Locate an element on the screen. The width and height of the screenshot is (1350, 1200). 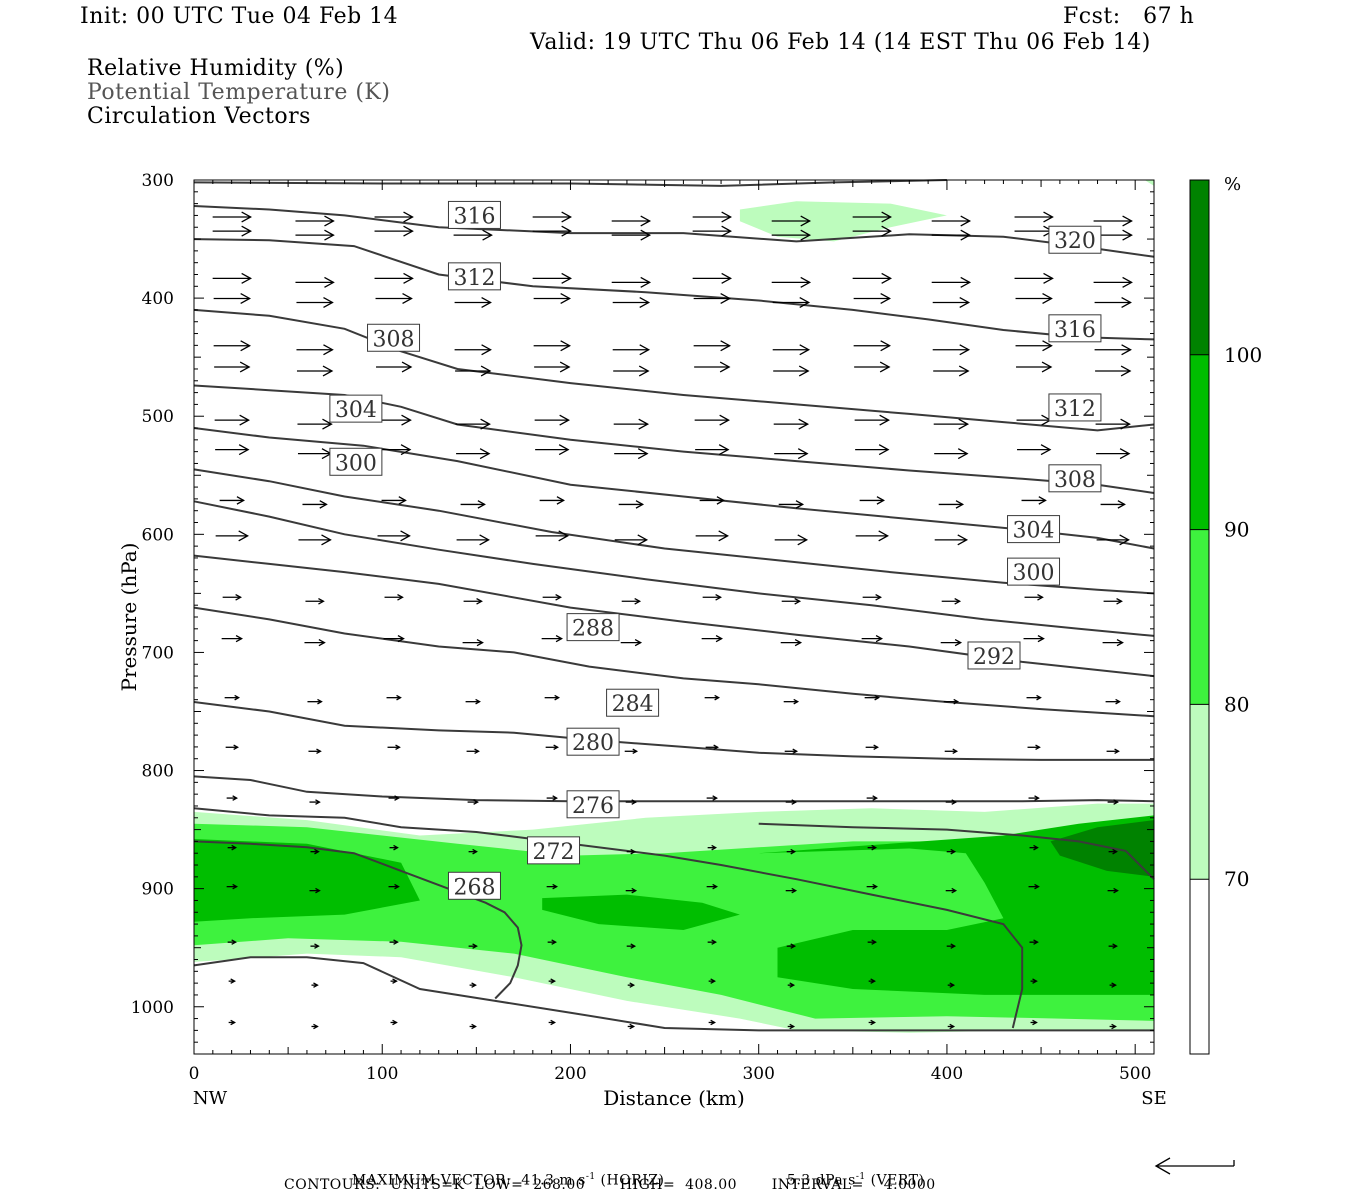
x-end-label-right: SE is located at coordinates (1153, 1098).